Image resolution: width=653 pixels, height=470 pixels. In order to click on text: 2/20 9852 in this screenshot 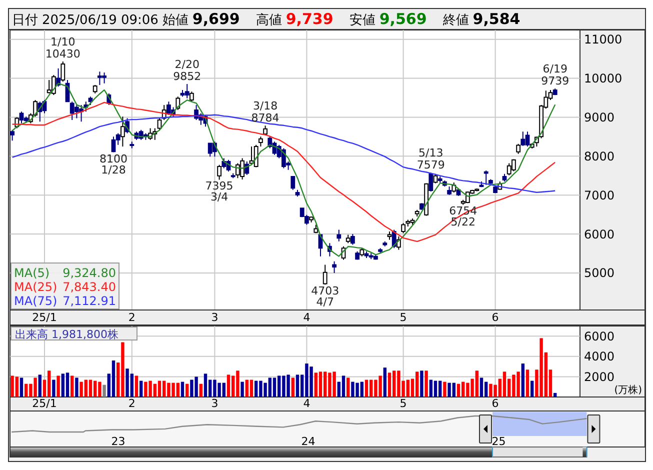, I will do `click(187, 71)`.